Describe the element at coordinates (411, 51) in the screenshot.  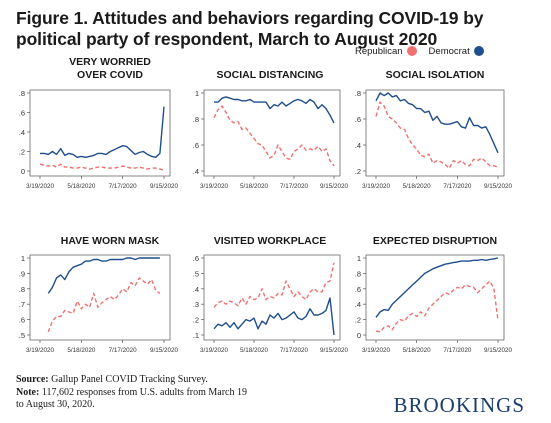
I see `legend-dot-republican` at that location.